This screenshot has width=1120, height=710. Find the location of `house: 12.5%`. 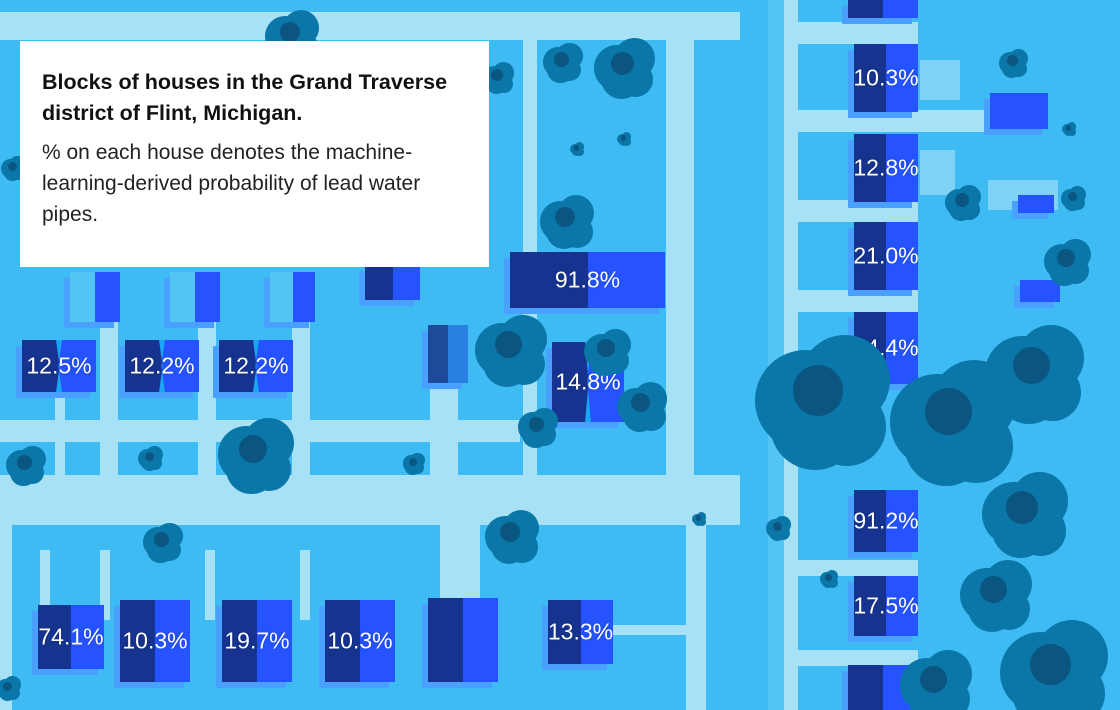

house: 12.5% is located at coordinates (59, 366).